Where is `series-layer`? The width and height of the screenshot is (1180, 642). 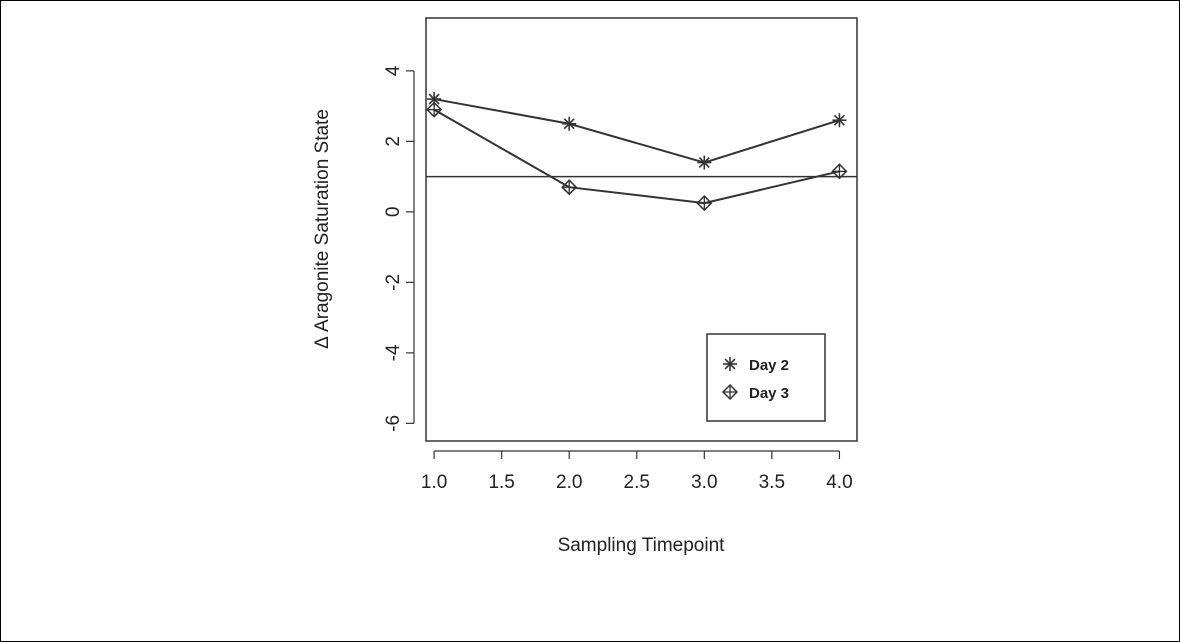 series-layer is located at coordinates (637, 152).